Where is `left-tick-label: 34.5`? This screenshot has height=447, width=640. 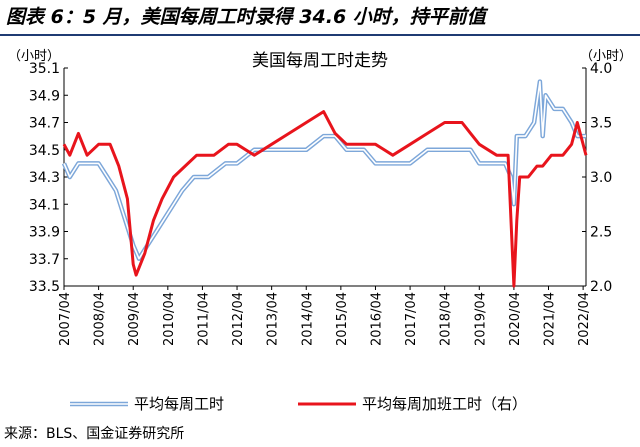 left-tick-label: 34.5 is located at coordinates (44, 151).